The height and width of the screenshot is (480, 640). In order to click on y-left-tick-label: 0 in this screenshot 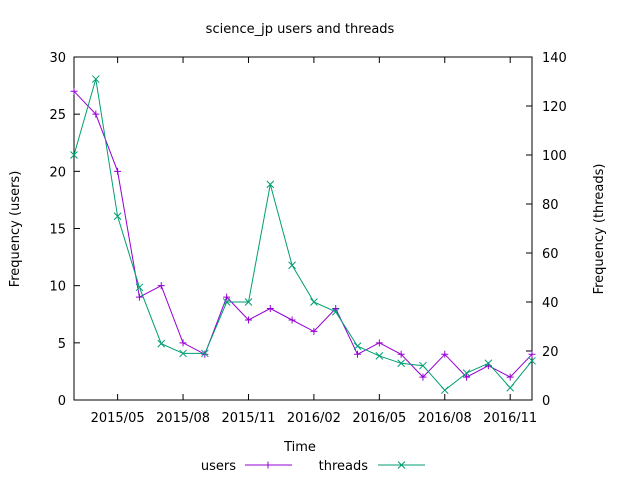, I will do `click(62, 401)`.